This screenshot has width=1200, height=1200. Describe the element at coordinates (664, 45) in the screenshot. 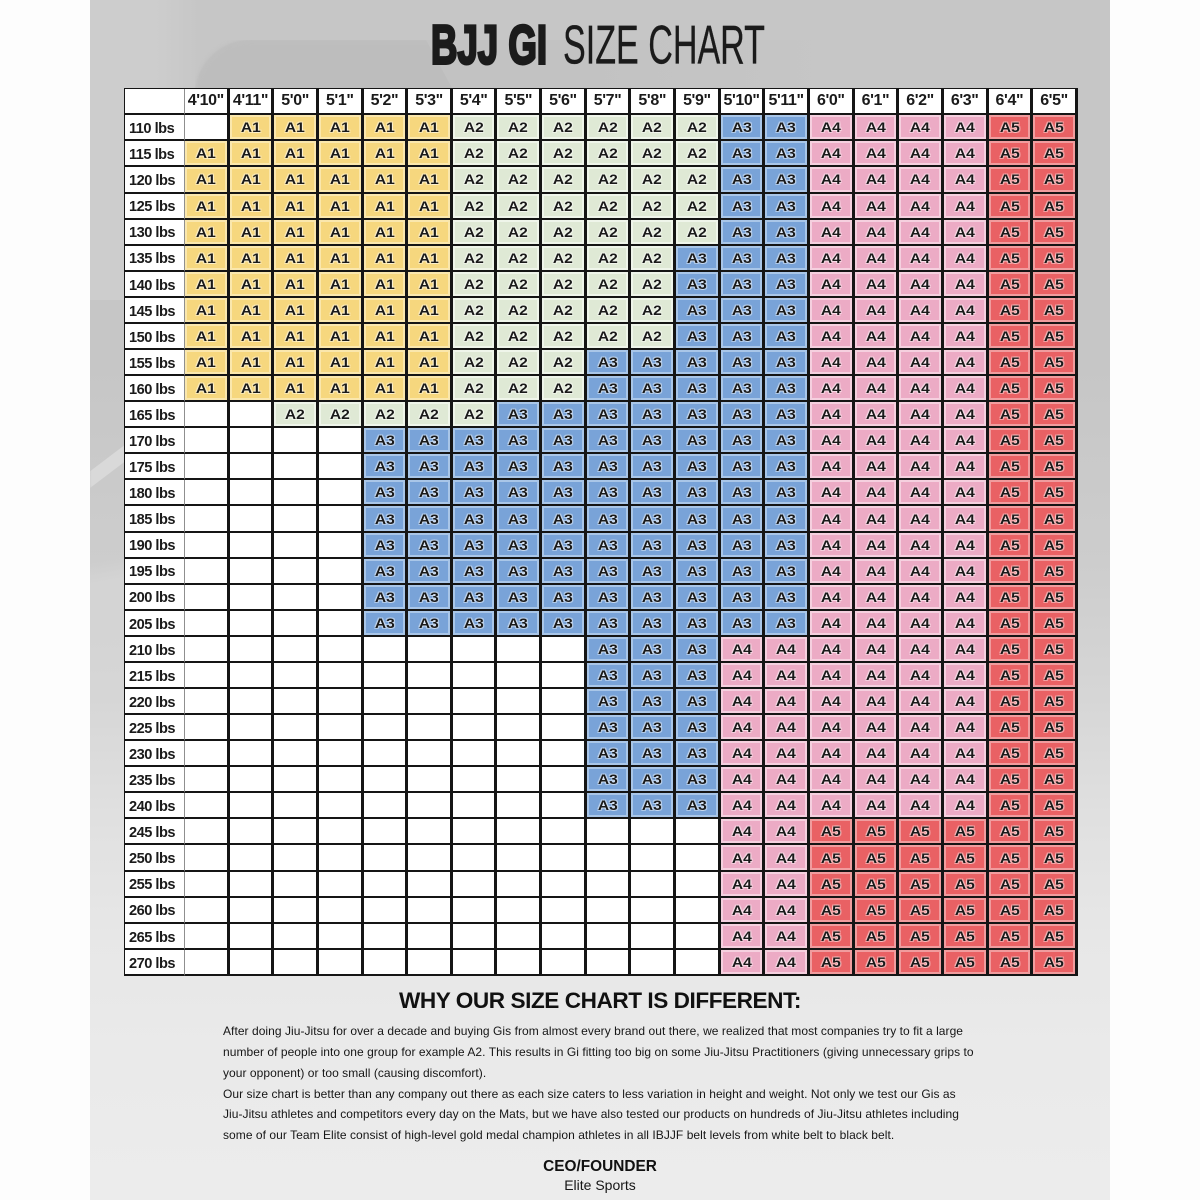

I see `svg-text: SIZE CHART` at that location.